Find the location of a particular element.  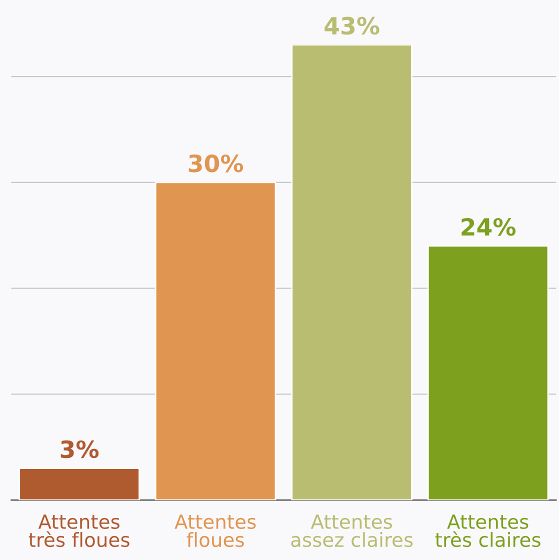

x-tick-label: Attentes très floues is located at coordinates (79, 531).